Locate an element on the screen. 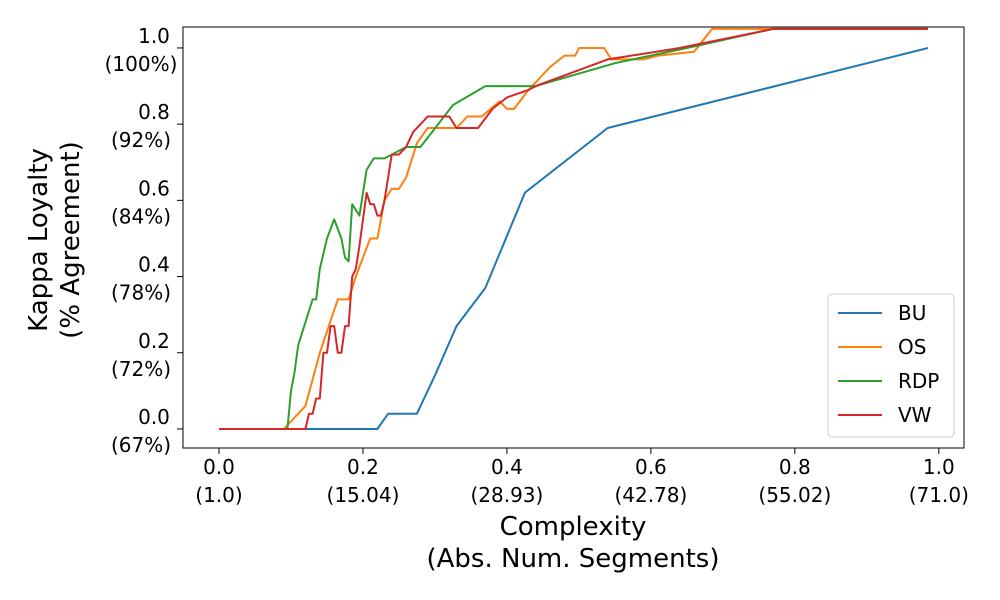 Image resolution: width=1000 pixels, height=600 pixels. x-tick-label: 0.0 is located at coordinates (219, 467).